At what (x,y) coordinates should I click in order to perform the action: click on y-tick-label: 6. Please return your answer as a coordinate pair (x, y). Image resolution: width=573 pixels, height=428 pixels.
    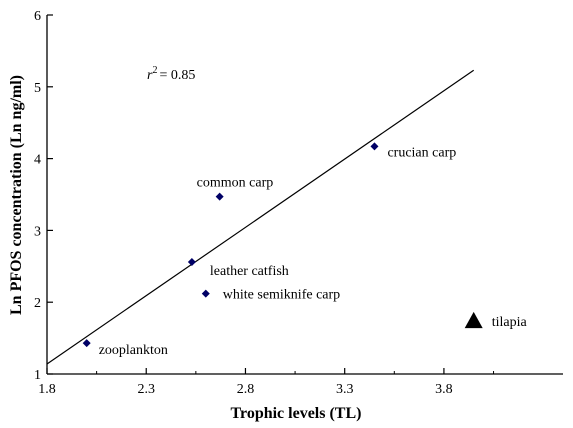
    Looking at the image, I should click on (37, 16).